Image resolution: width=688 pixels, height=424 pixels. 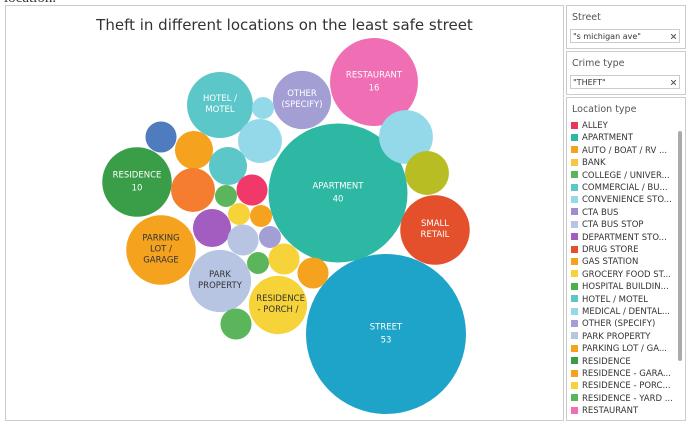 I want to click on filter-input: "s michigan ave", so click(x=625, y=36).